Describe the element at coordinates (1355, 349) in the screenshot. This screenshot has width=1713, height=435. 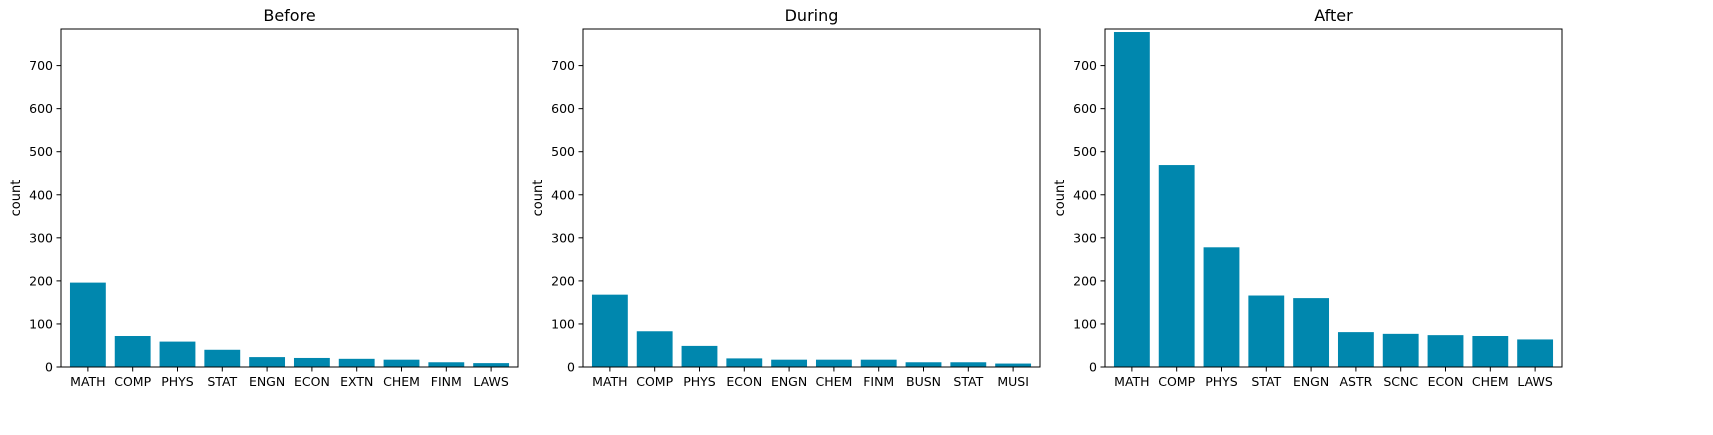
I see `bar-astr` at that location.